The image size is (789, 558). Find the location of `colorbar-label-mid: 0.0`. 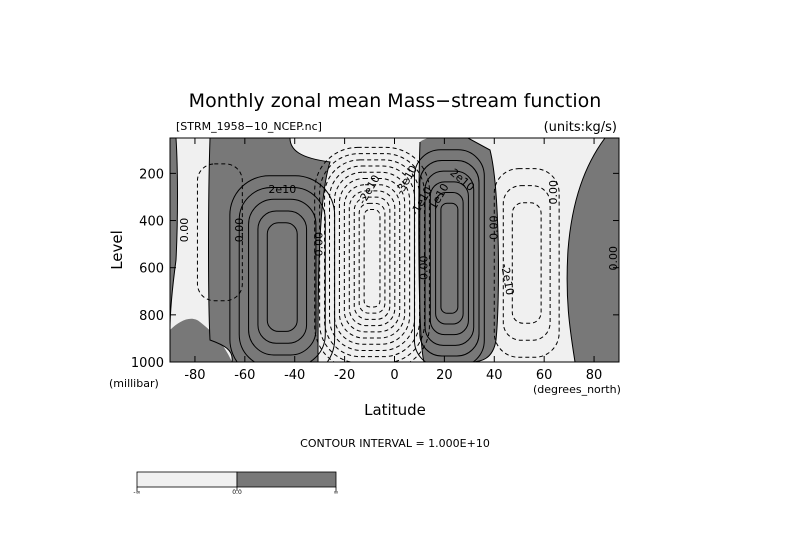

colorbar-label-mid: 0.0 is located at coordinates (237, 492).